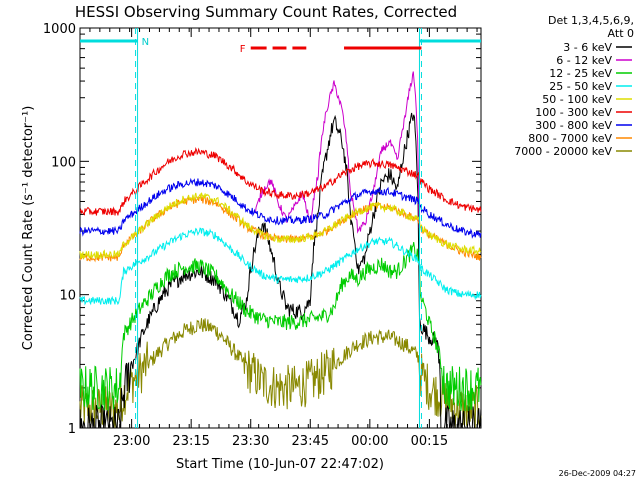  I want to click on y-tick-label: 1000, so click(59, 29).